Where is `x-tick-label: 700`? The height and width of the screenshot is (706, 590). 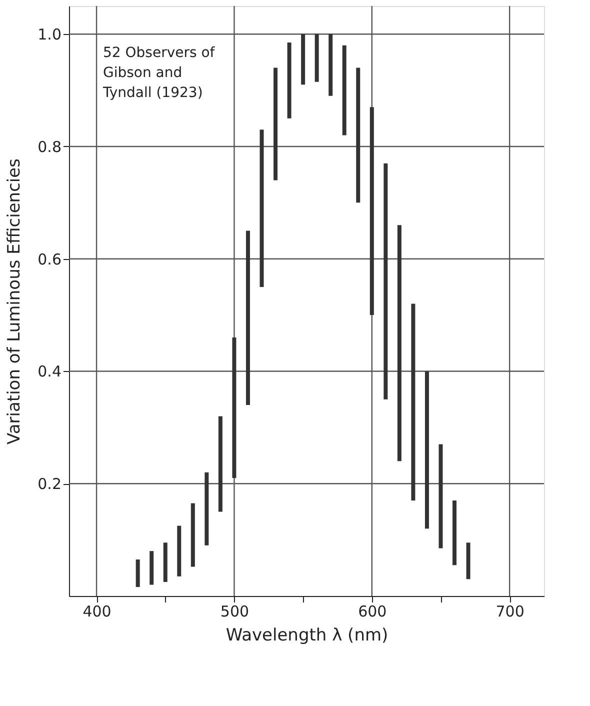
x-tick-label: 700 is located at coordinates (510, 611).